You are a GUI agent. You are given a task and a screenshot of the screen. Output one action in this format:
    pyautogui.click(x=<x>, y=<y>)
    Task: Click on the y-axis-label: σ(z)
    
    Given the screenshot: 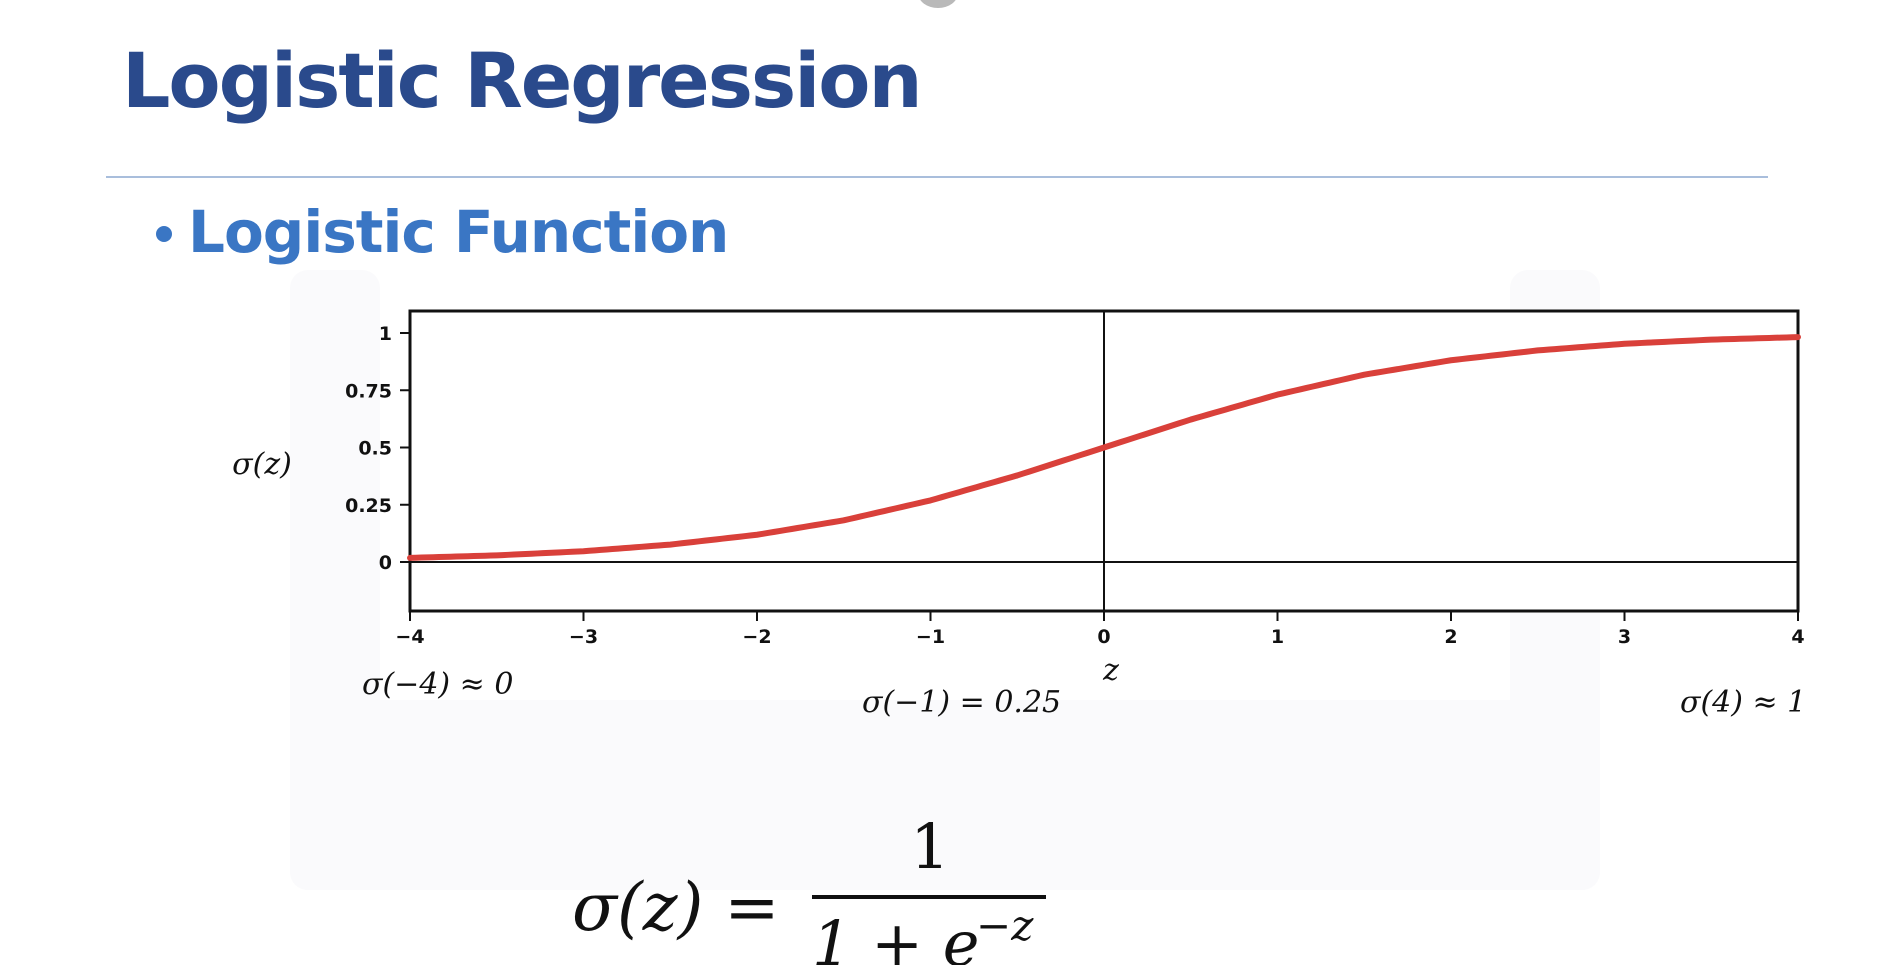 What is the action you would take?
    pyautogui.click(x=262, y=464)
    